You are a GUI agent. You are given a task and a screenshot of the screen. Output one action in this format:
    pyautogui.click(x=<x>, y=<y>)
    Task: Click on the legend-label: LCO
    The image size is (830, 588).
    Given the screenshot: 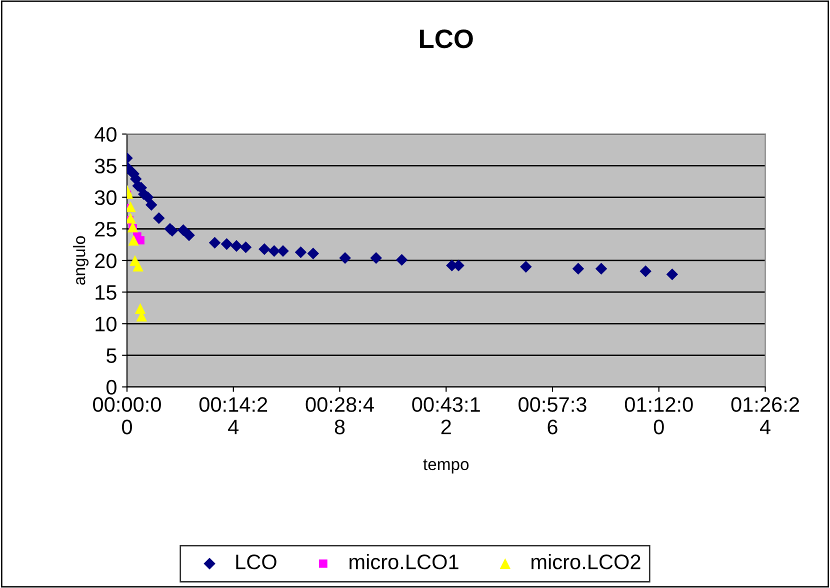 What is the action you would take?
    pyautogui.click(x=256, y=562)
    